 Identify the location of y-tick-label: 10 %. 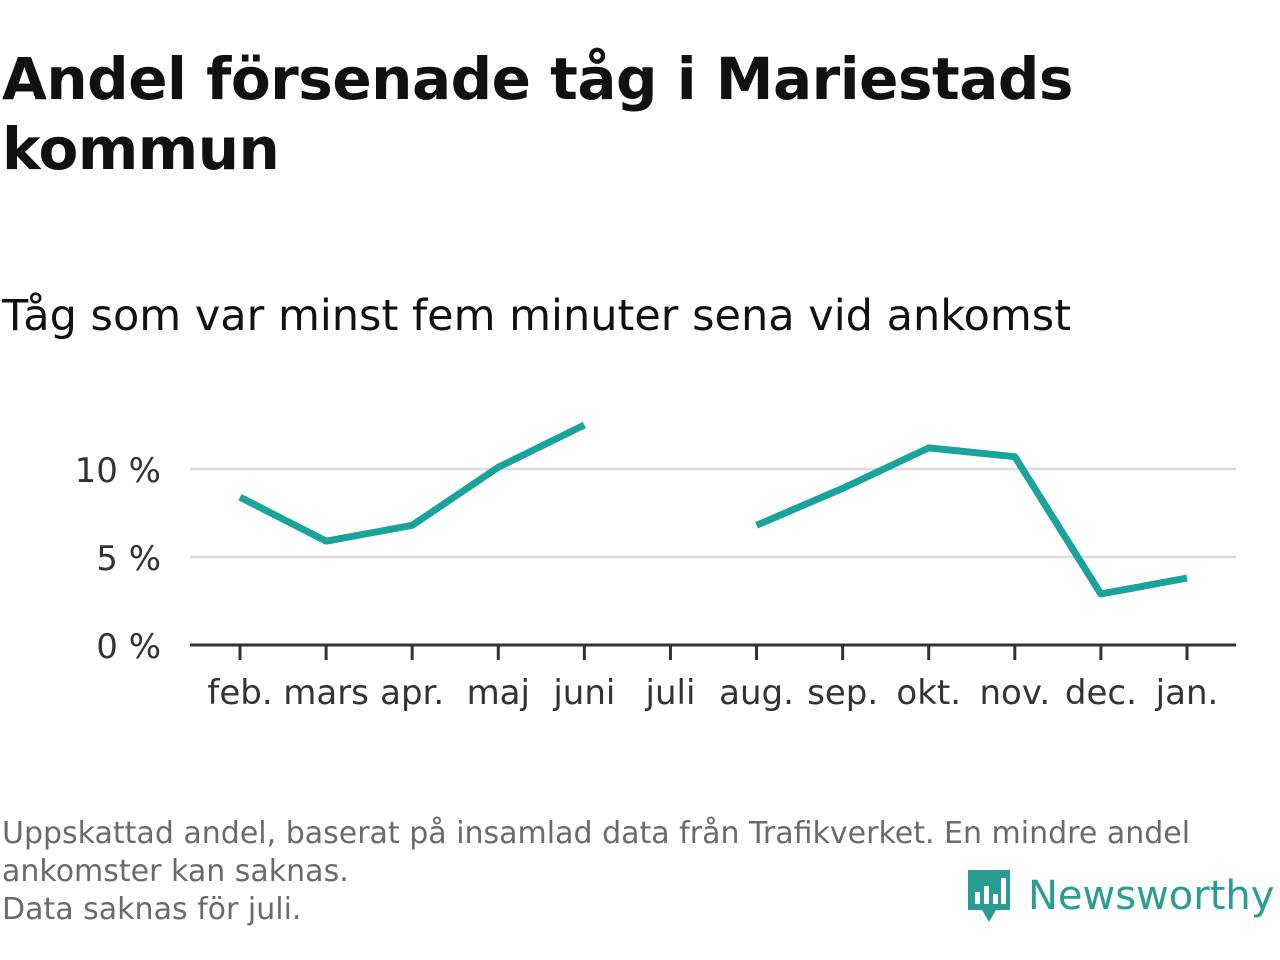
(118, 471).